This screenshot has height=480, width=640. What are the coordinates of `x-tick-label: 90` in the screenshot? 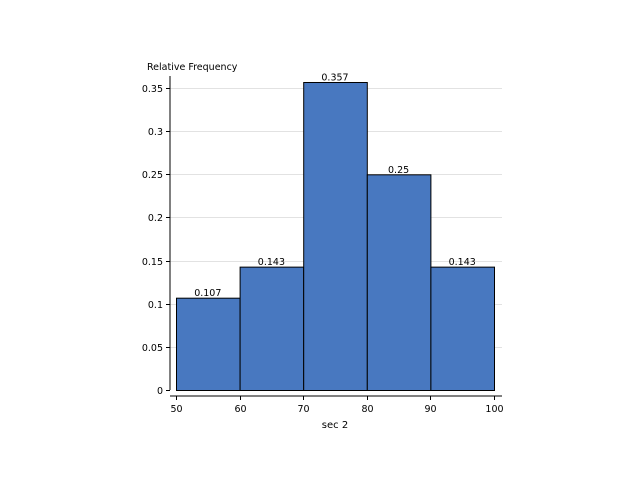 It's located at (430, 409).